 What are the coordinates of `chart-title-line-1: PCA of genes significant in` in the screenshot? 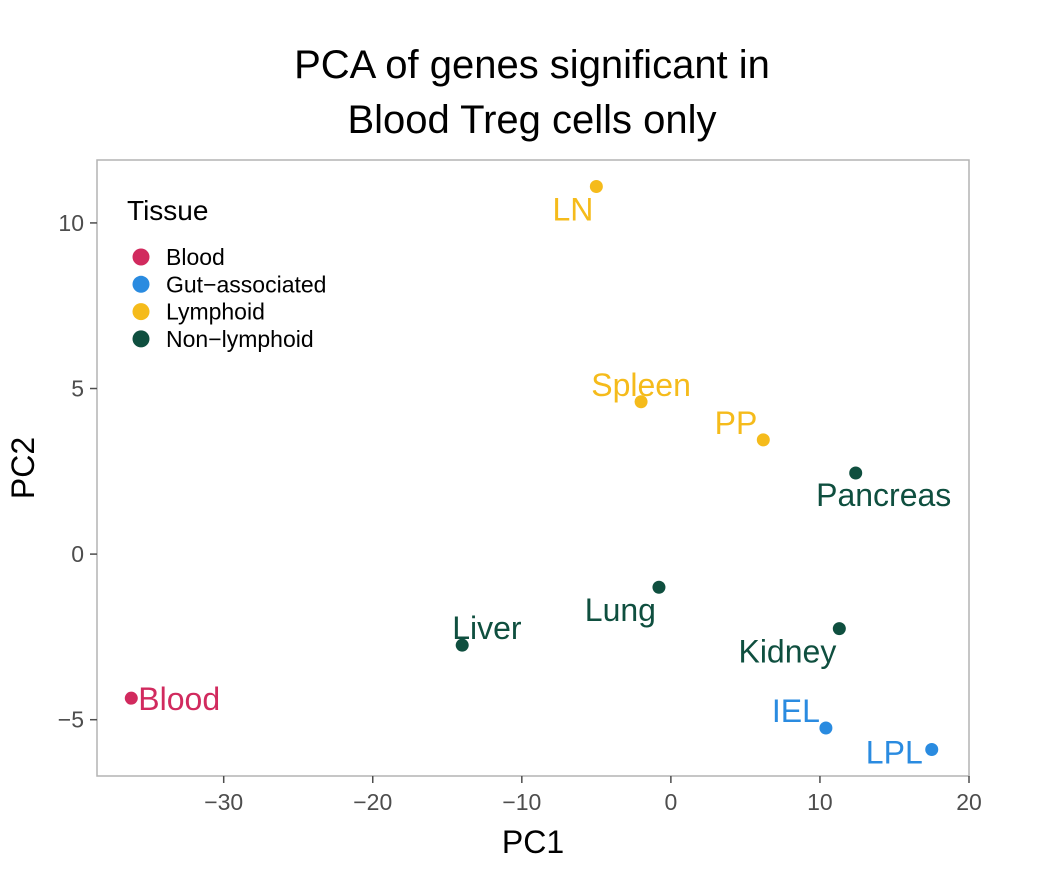 It's located at (532, 65).